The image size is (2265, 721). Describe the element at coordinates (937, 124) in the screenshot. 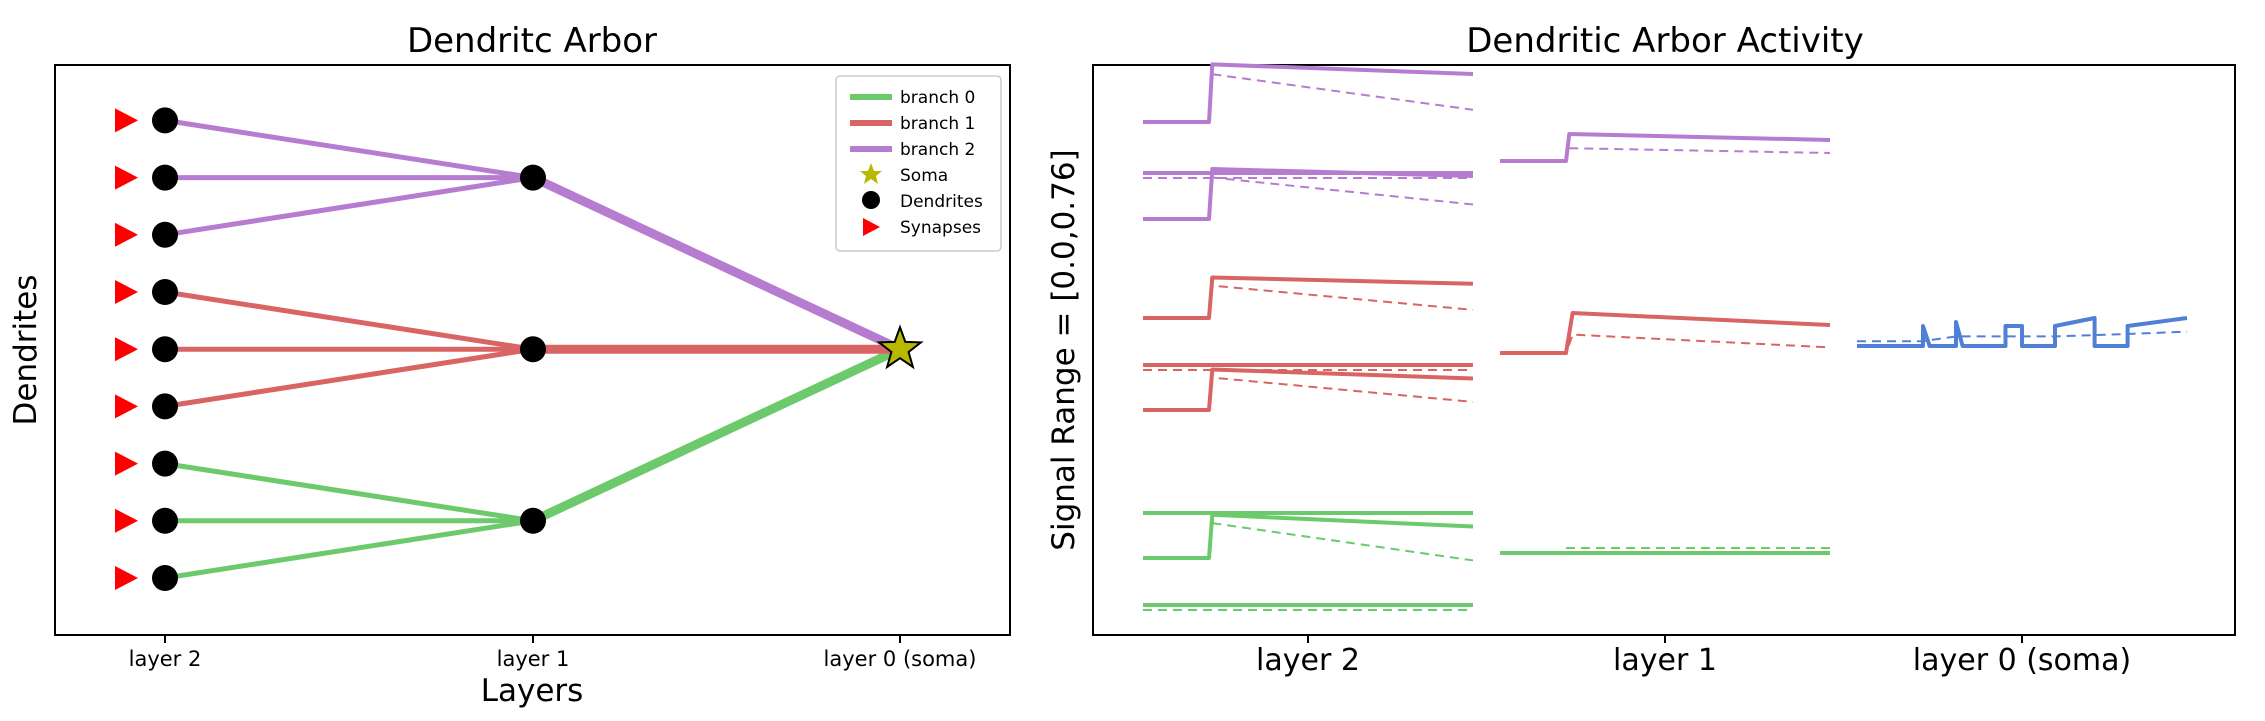

I see `legend-label-branch1: branch 1` at that location.